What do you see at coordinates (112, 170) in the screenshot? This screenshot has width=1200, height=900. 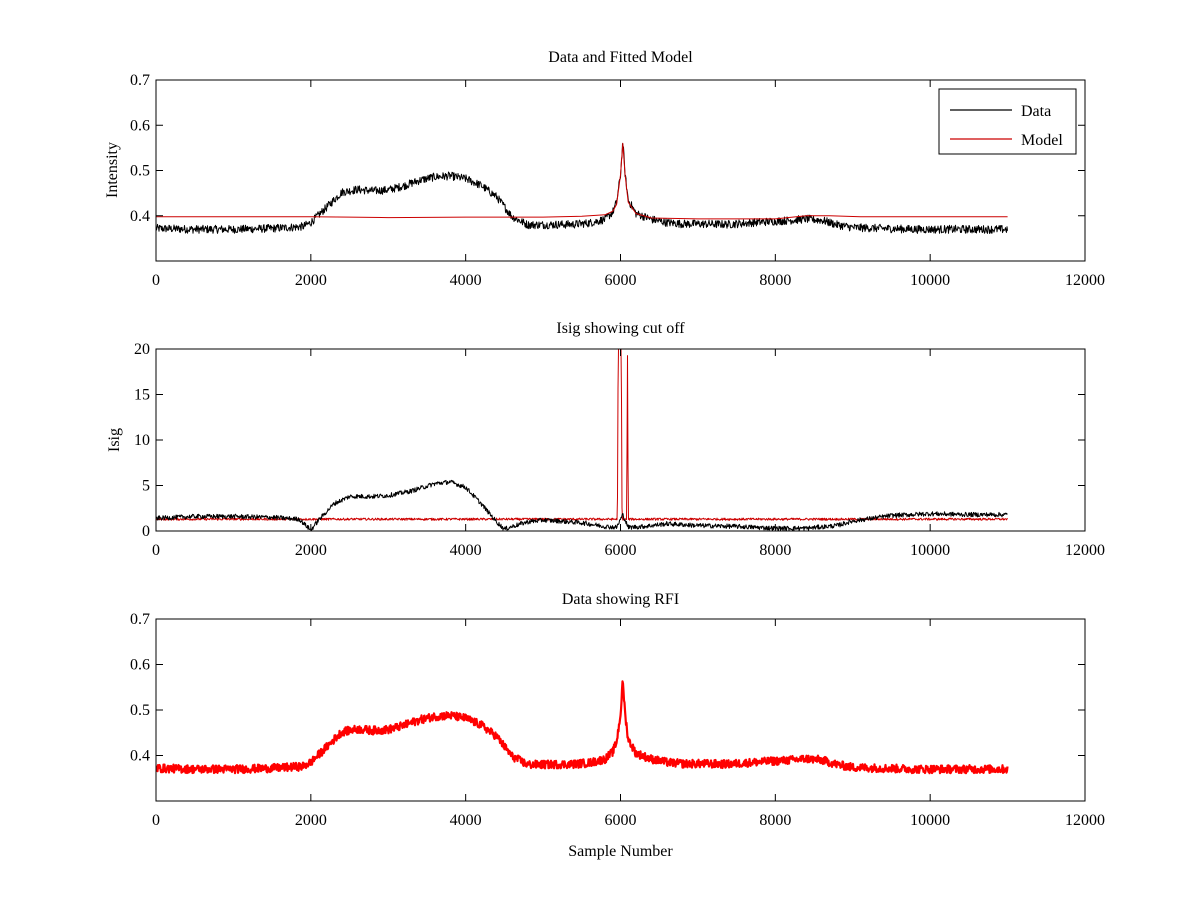 I see `y-axis-label: Intensity` at bounding box center [112, 170].